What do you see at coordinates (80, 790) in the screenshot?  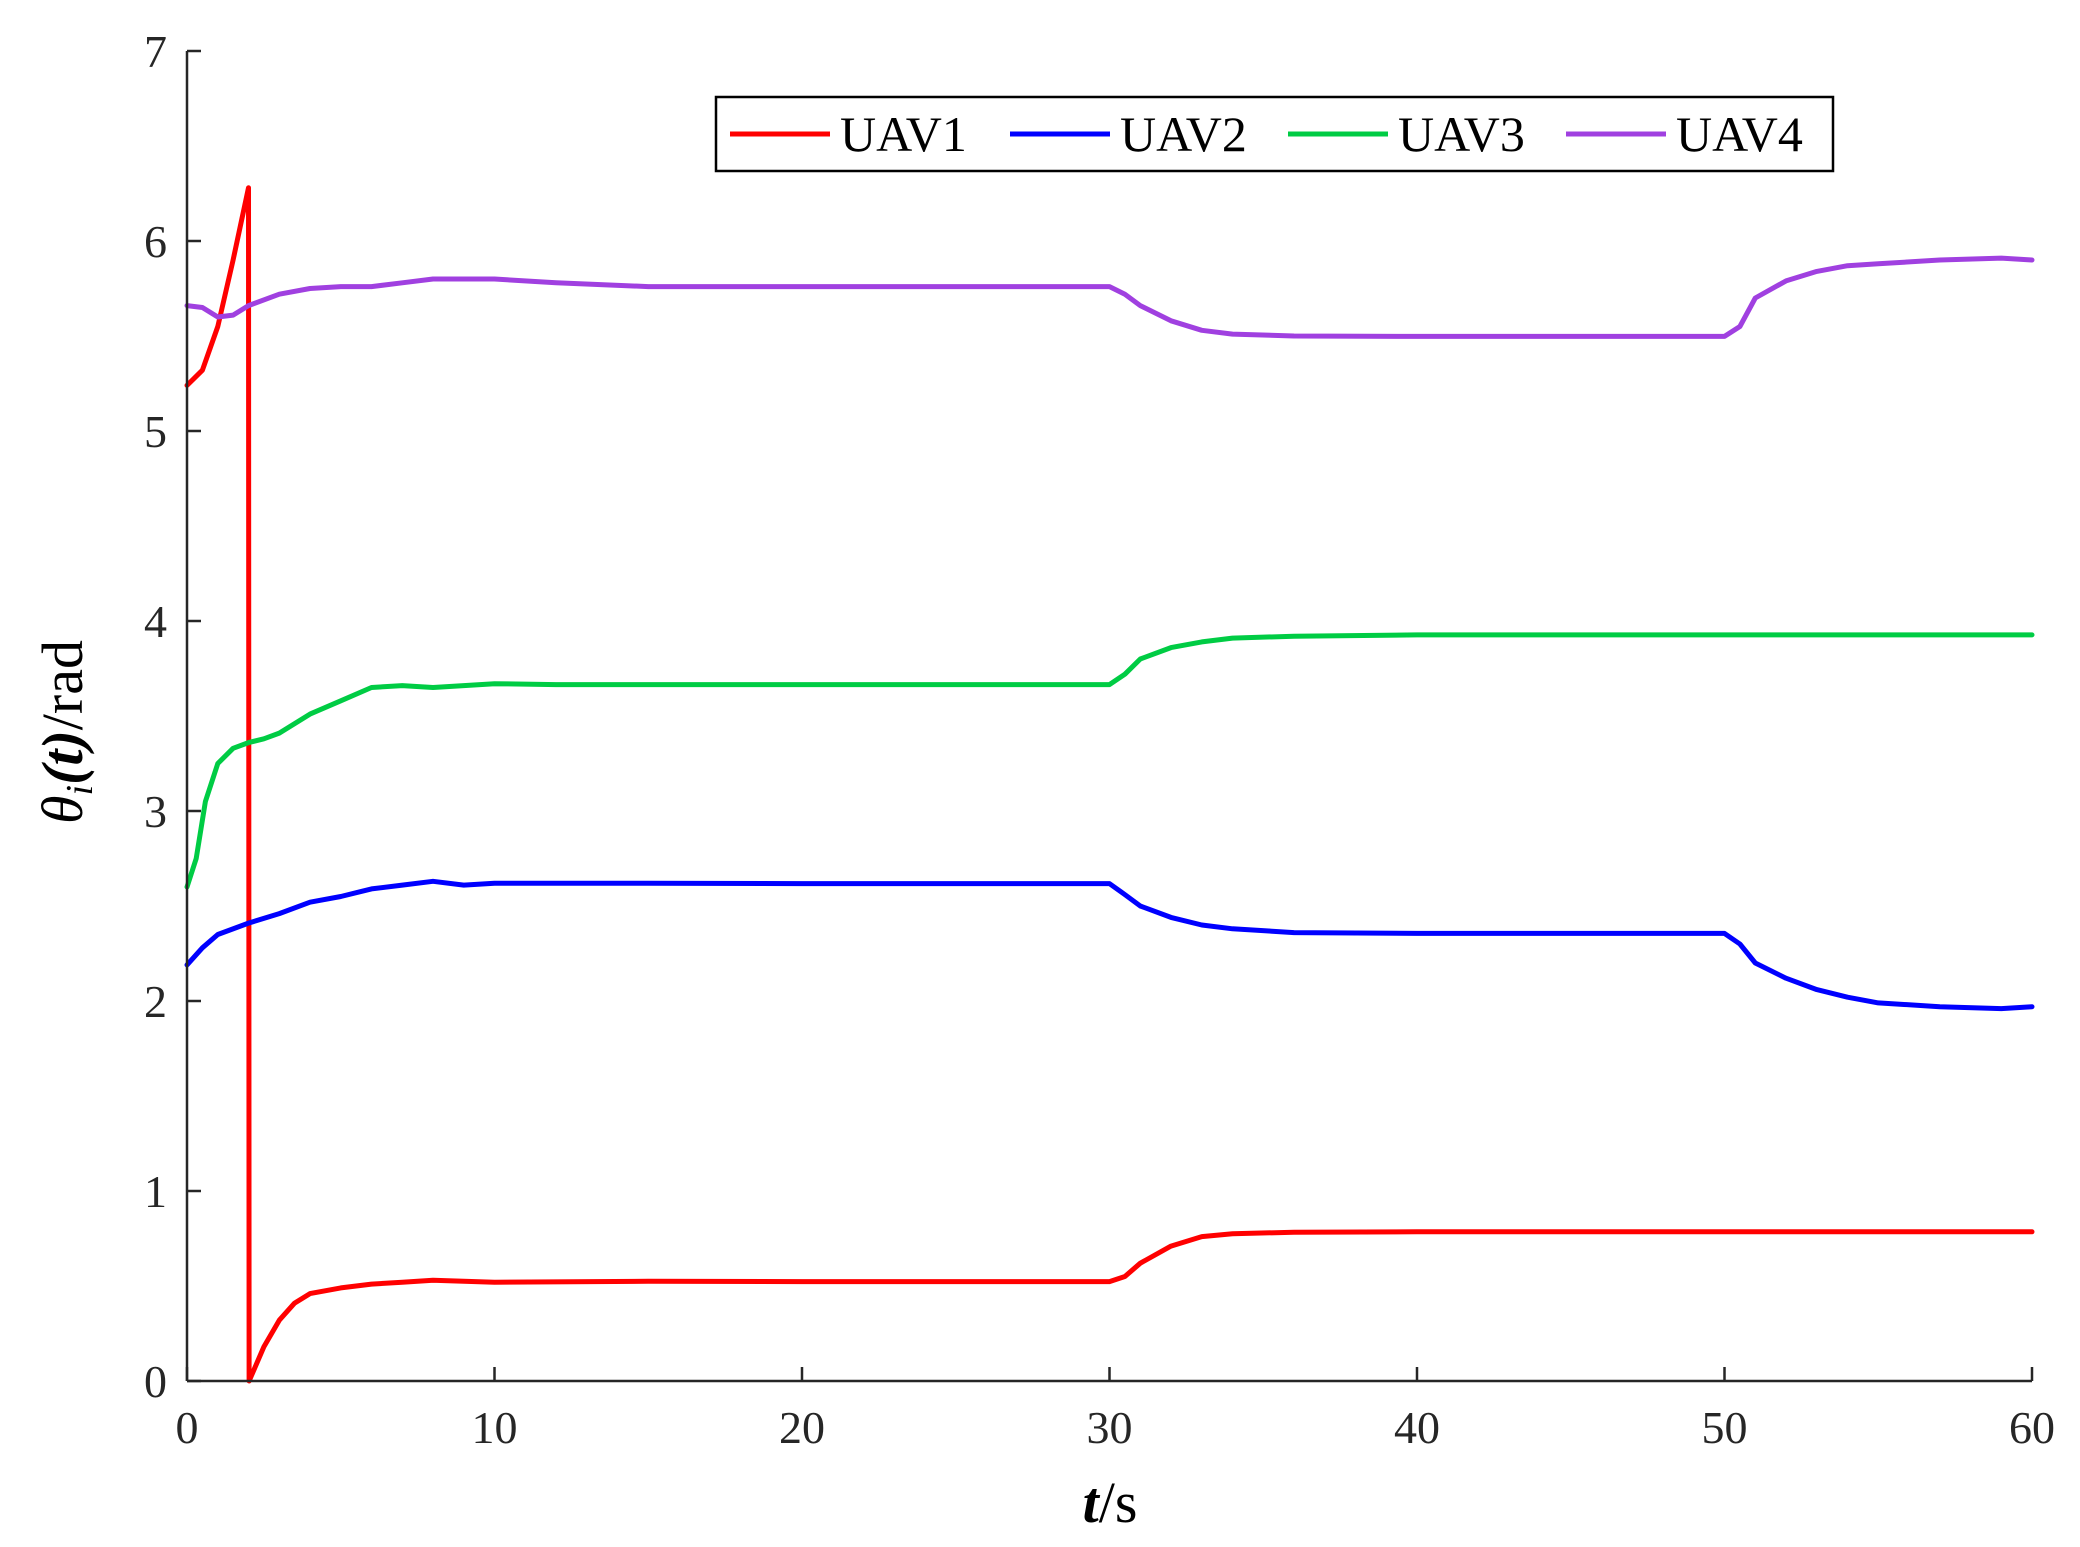 I see `y-axis-label-subscript: i` at bounding box center [80, 790].